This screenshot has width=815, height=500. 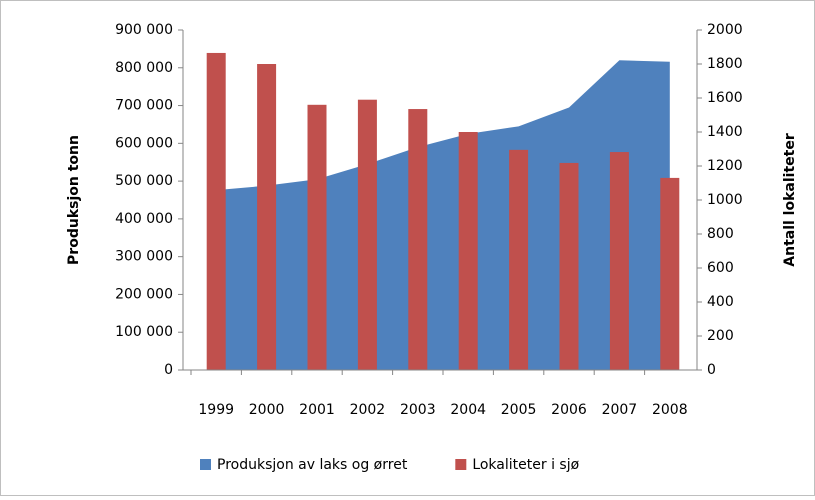 What do you see at coordinates (725, 30) in the screenshot?
I see `y2-tick-label: 2000` at bounding box center [725, 30].